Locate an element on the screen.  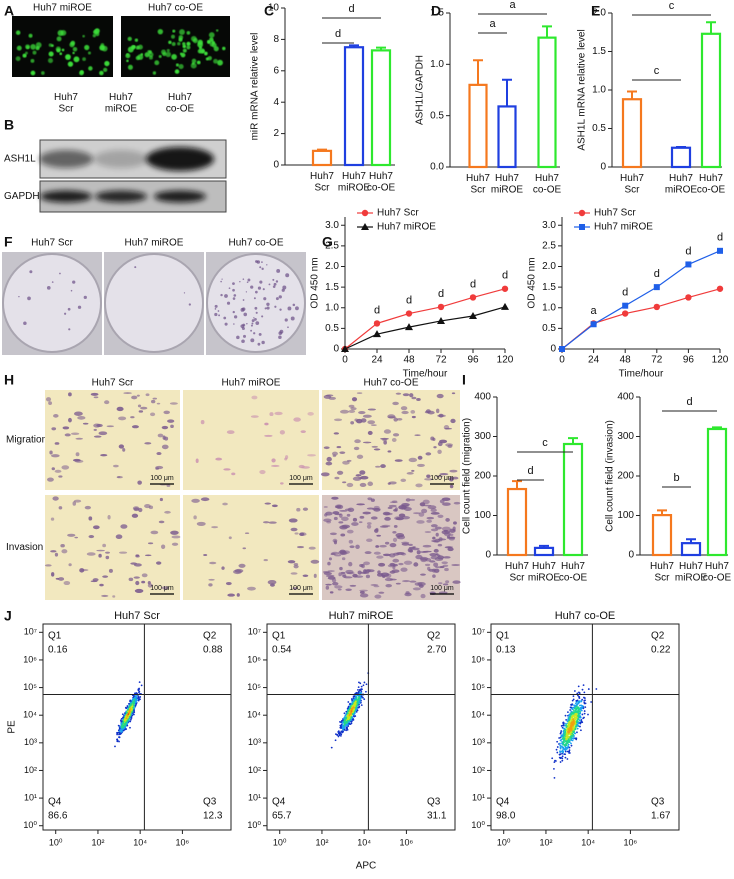
quadrant-percent: 98.0 is located at coordinates (506, 816).